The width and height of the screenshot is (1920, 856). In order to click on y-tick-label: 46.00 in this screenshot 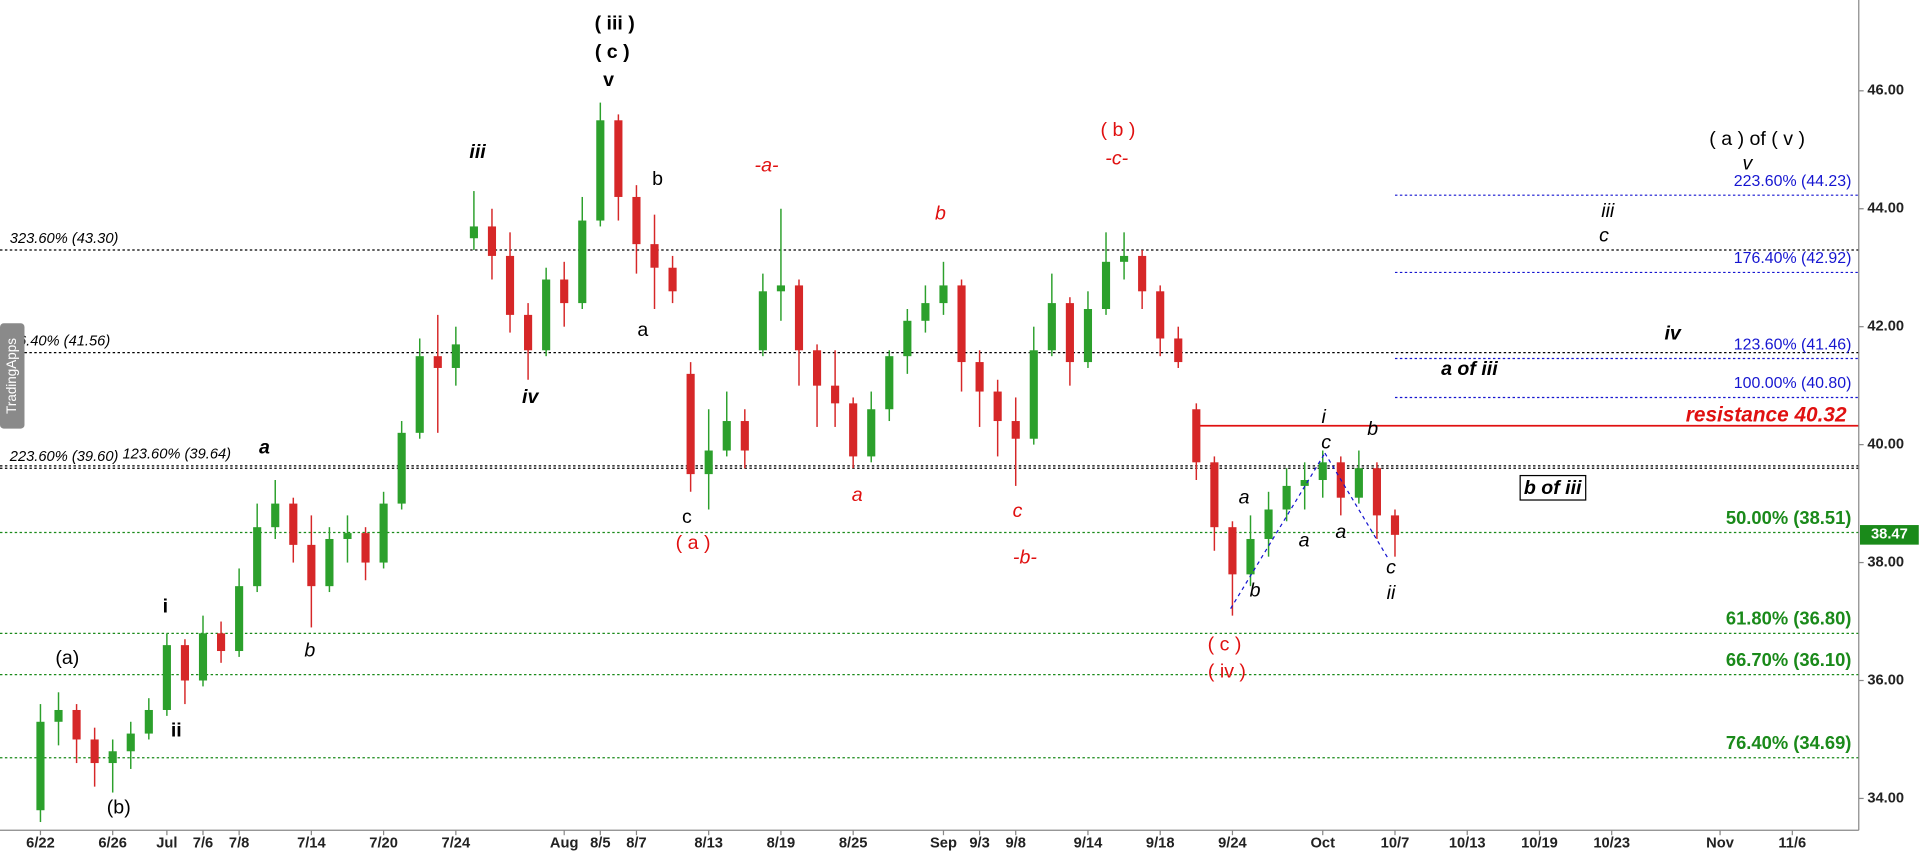, I will do `click(1885, 91)`.